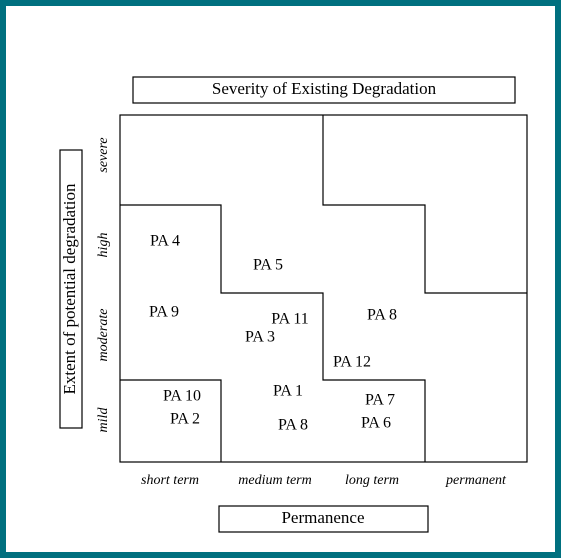 The image size is (561, 558). Describe the element at coordinates (164, 312) in the screenshot. I see `area-label: PA 9` at that location.